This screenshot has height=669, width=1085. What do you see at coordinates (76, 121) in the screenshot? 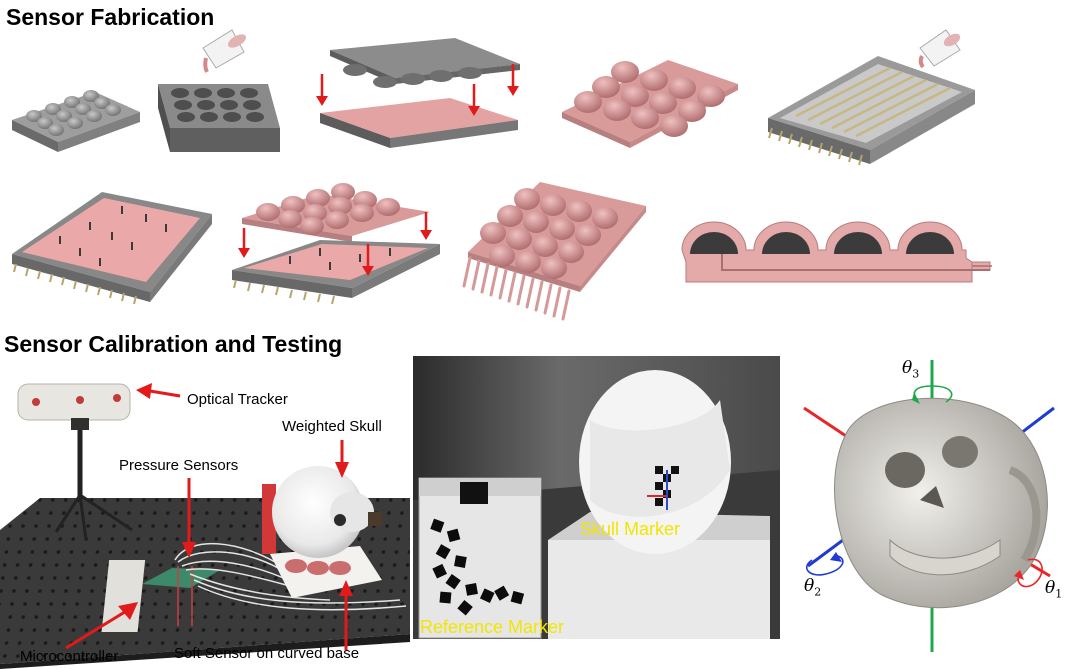
I see `step1-positive-mold` at bounding box center [76, 121].